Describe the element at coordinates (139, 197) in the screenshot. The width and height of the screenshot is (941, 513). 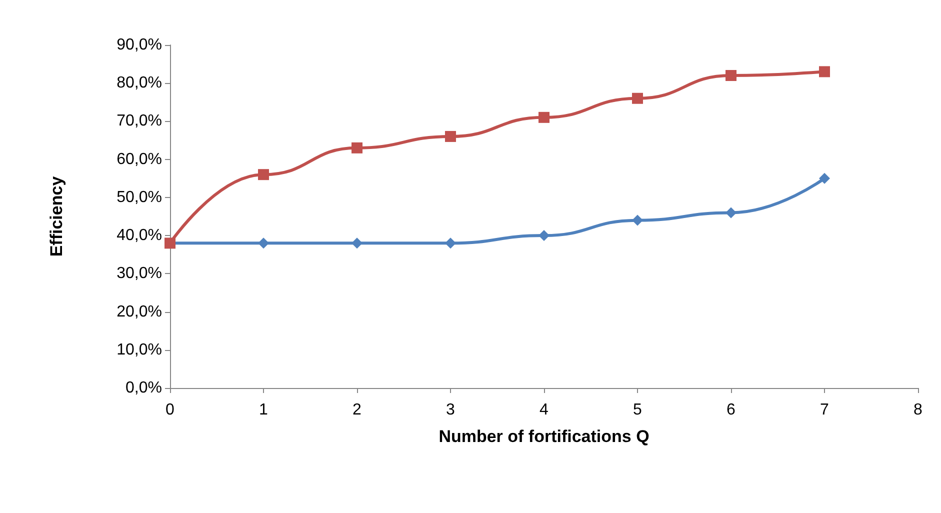
I see `y-tick-label: 50,0%` at that location.